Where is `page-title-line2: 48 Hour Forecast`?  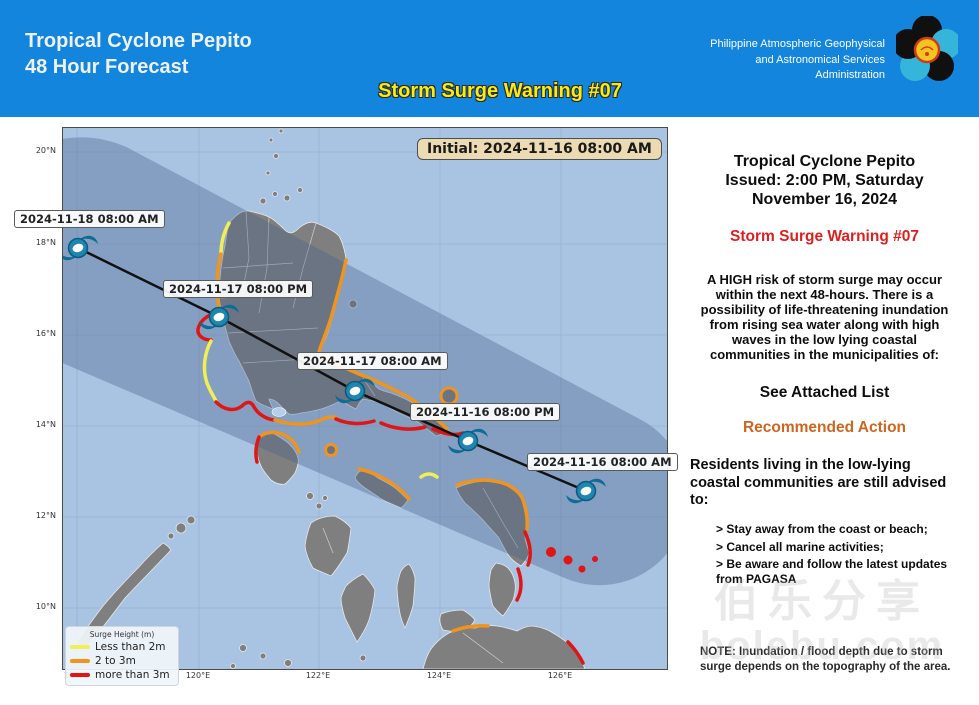 page-title-line2: 48 Hour Forecast is located at coordinates (107, 67).